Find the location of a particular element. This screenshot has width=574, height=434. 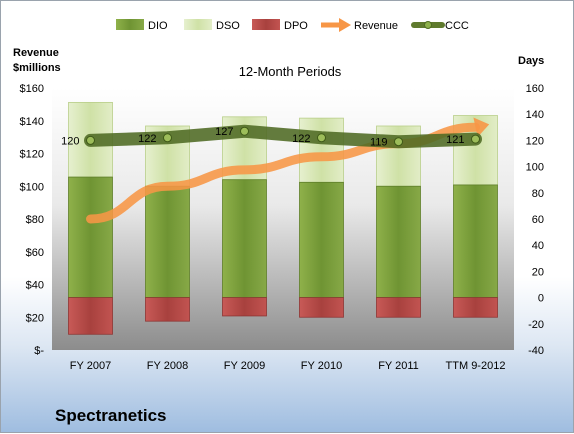

legend-marker-ccc is located at coordinates (428, 25).